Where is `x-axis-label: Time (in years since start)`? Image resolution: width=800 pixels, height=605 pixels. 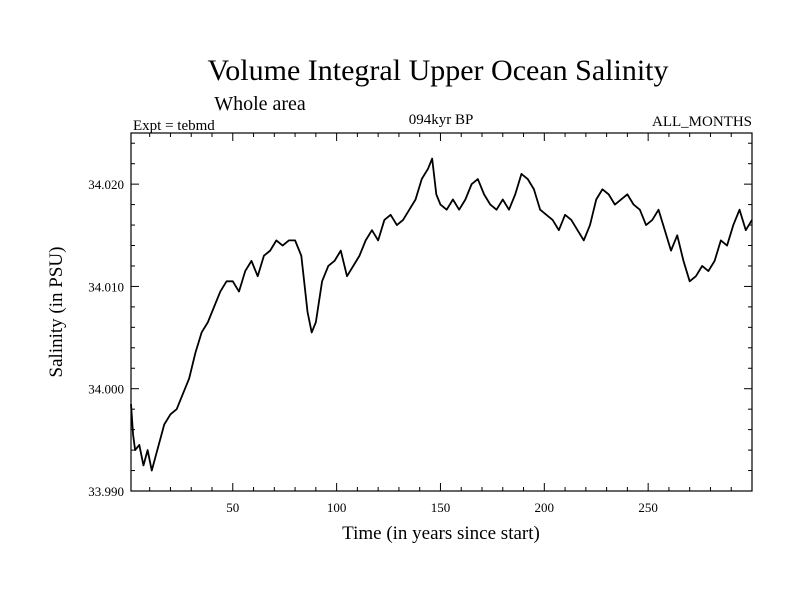
x-axis-label: Time (in years since start) is located at coordinates (441, 533).